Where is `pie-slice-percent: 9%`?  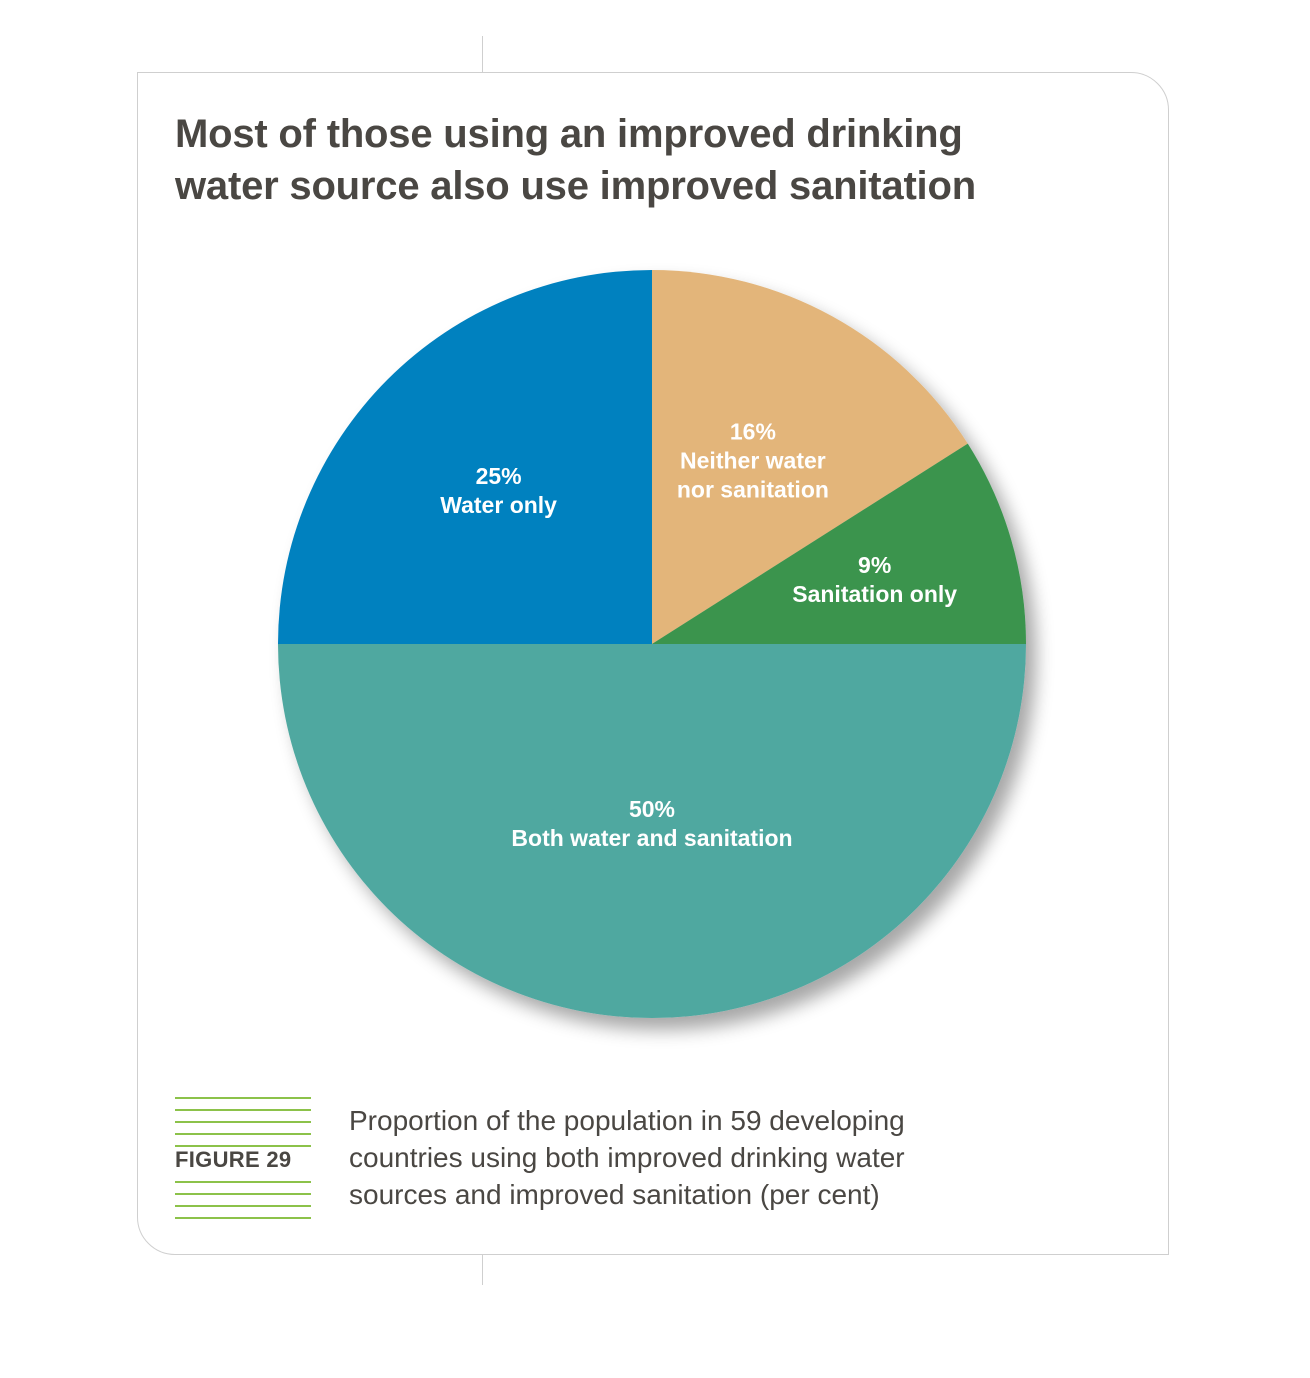
pie-slice-percent: 9% is located at coordinates (874, 565).